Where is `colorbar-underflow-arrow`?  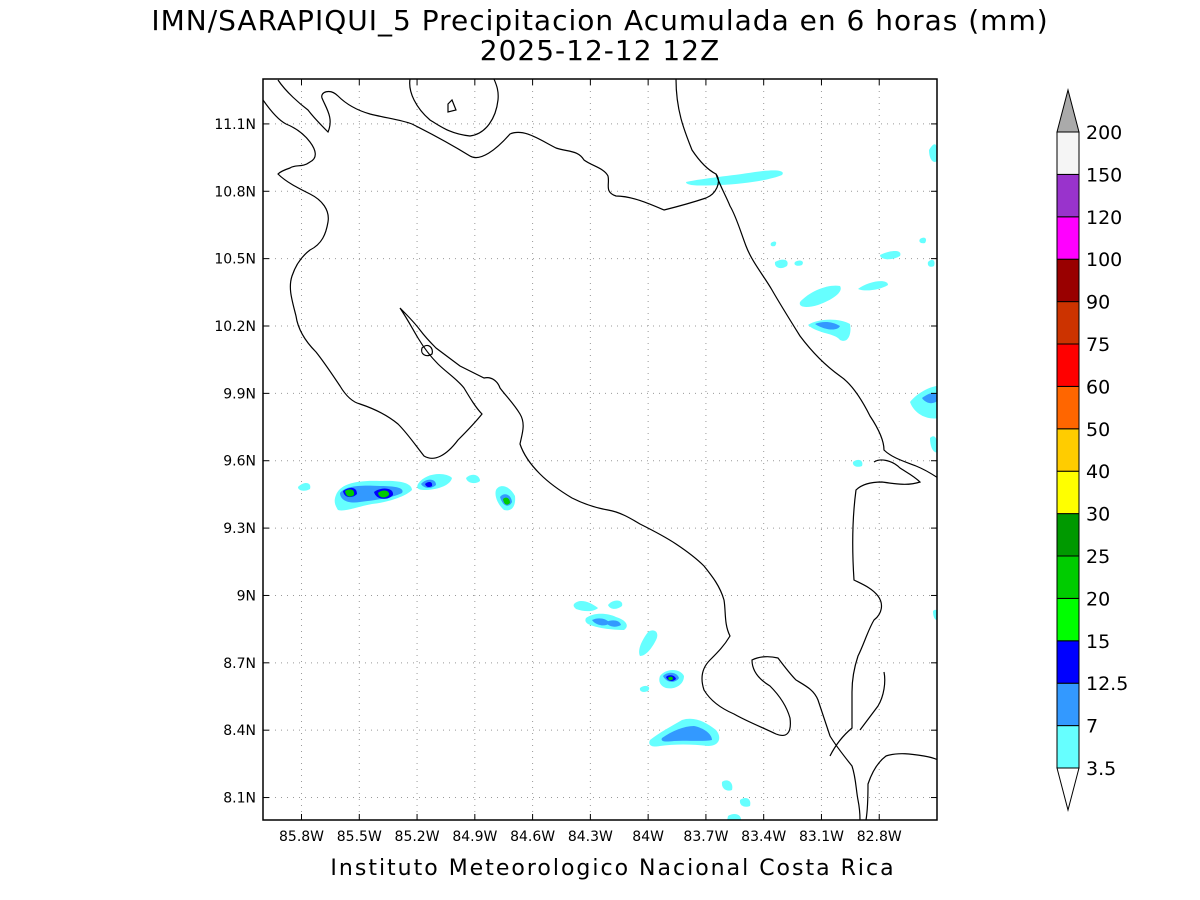
colorbar-underflow-arrow is located at coordinates (1068, 789).